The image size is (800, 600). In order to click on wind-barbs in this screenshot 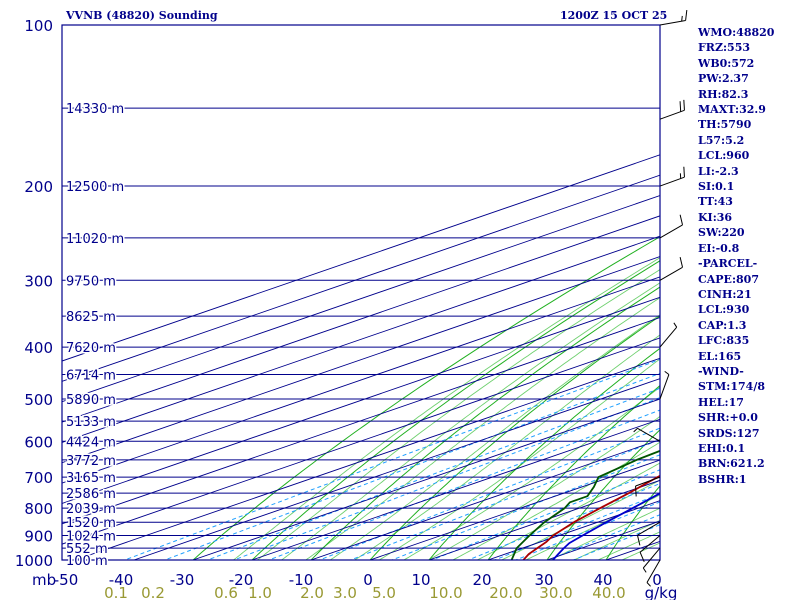, I will do `click(660, 298)`.